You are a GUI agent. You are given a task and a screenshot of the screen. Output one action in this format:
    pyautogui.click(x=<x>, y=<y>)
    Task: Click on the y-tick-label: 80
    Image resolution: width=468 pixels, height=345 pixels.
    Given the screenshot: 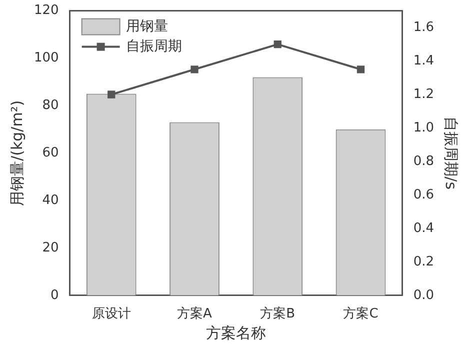 What is the action you would take?
    pyautogui.click(x=50, y=106)
    